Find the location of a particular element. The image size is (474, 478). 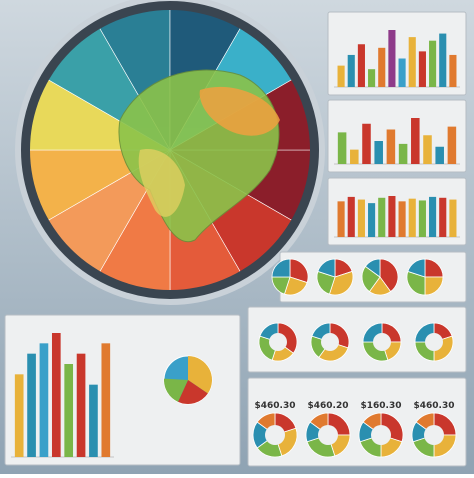

price: $160.30 is located at coordinates (381, 406).